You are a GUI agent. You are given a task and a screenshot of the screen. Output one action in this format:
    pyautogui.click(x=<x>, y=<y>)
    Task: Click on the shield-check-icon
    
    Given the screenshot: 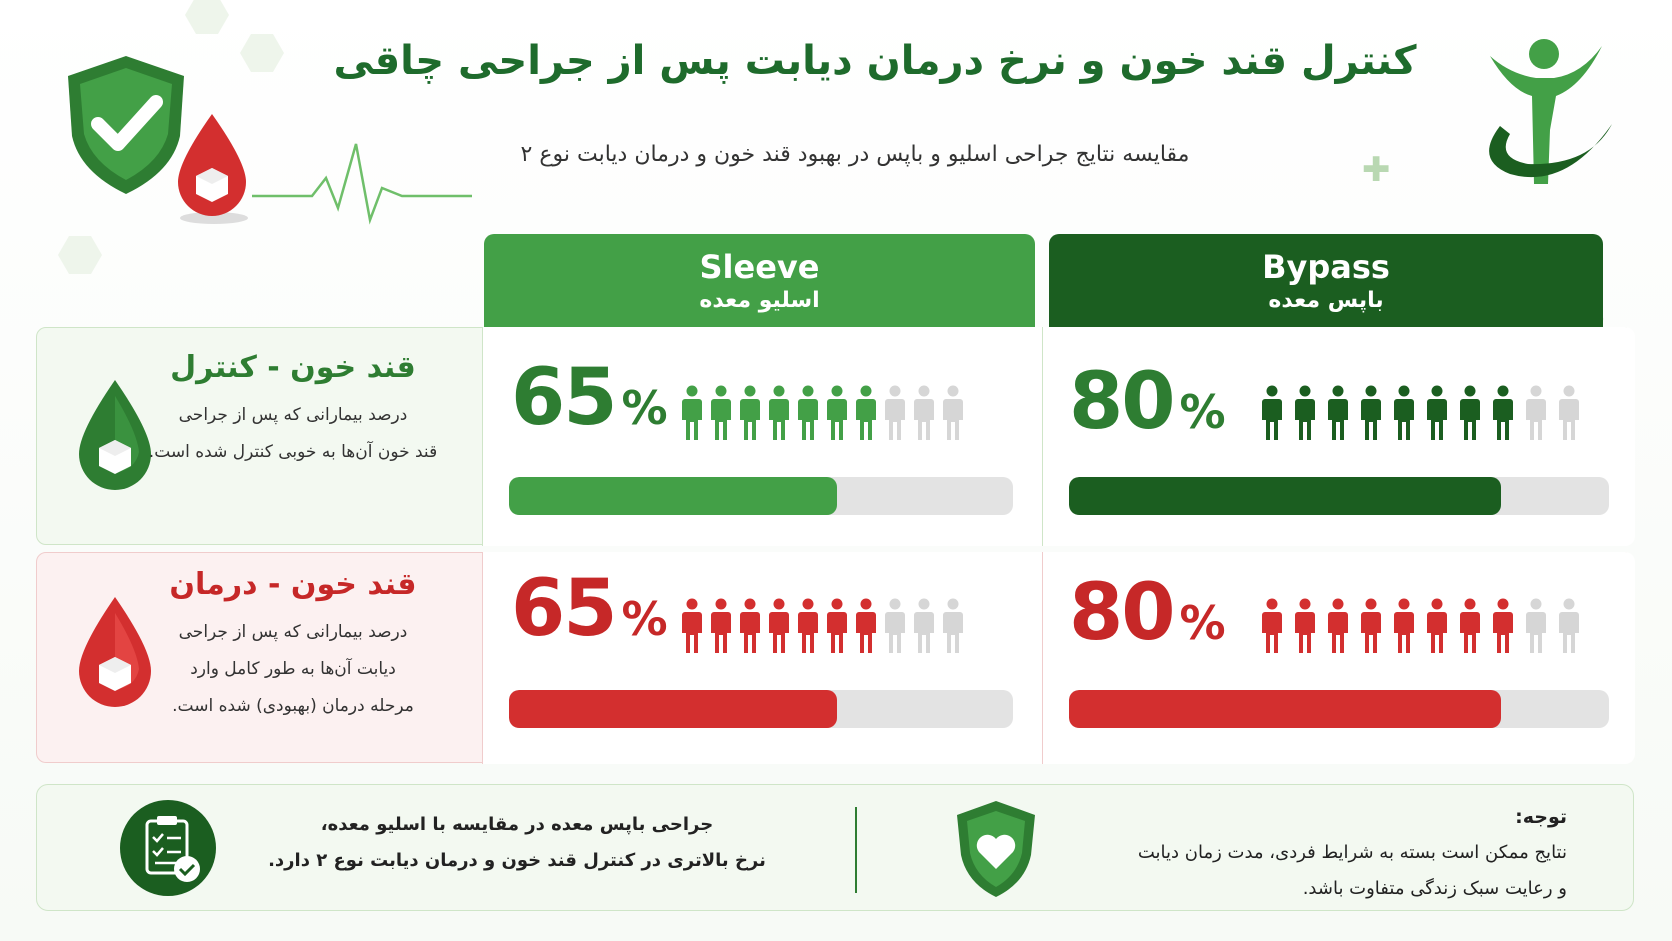 What is the action you would take?
    pyautogui.click(x=126, y=125)
    